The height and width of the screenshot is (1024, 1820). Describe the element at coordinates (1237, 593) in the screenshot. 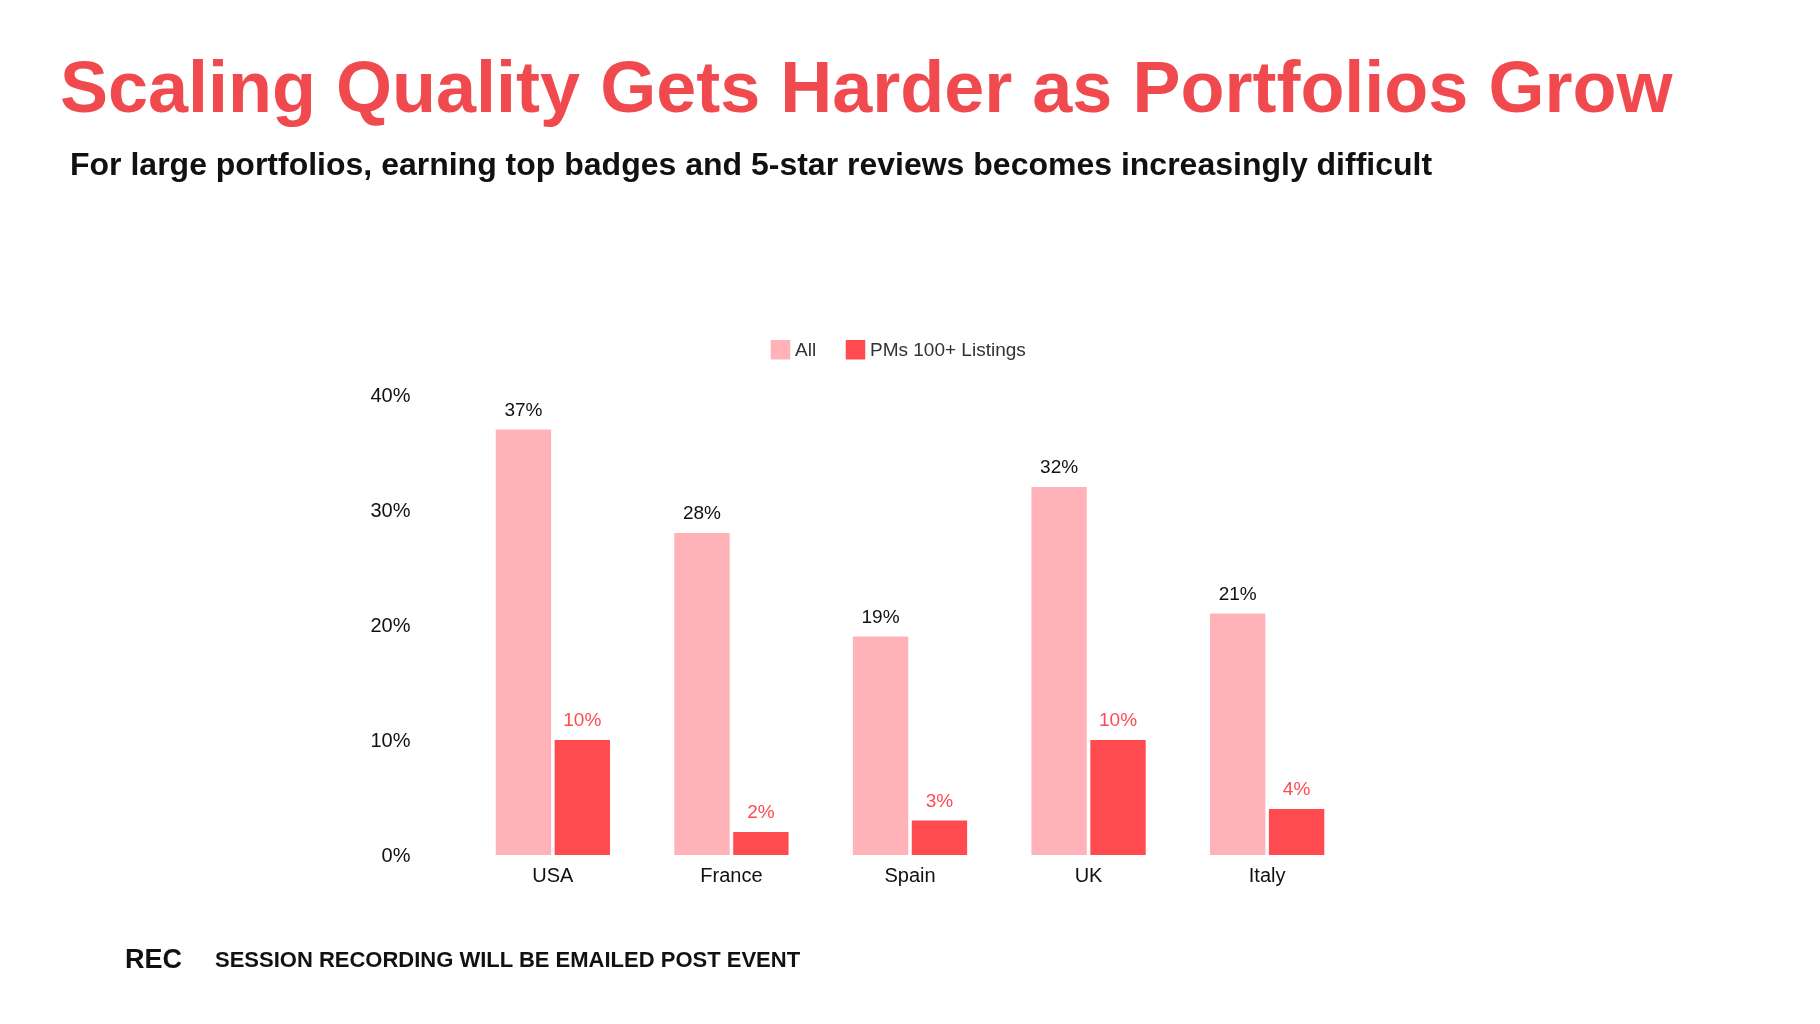

I see `data-label: 21%` at that location.